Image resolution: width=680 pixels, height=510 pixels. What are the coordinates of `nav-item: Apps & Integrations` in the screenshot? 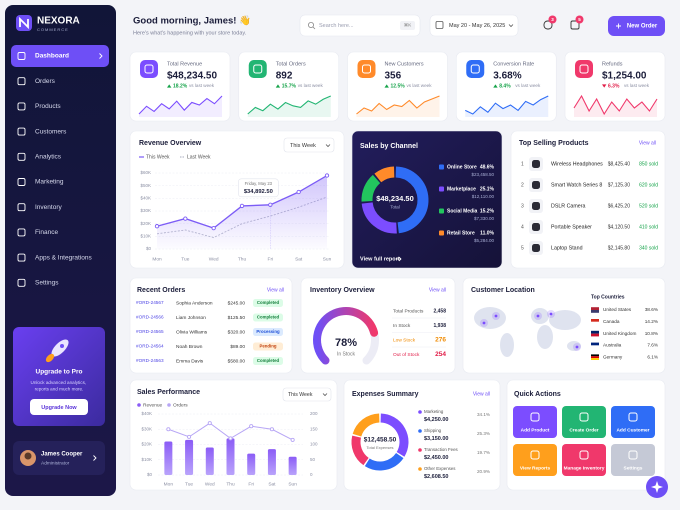 It's located at (63, 257).